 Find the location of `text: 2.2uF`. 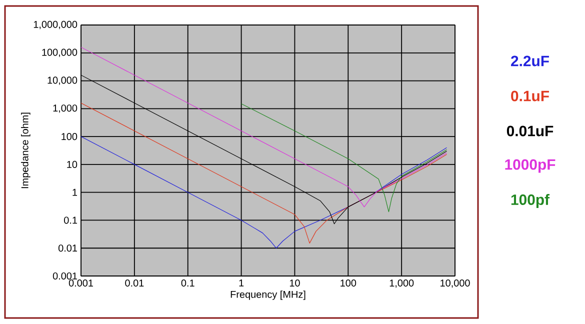

text: 2.2uF is located at coordinates (530, 61).